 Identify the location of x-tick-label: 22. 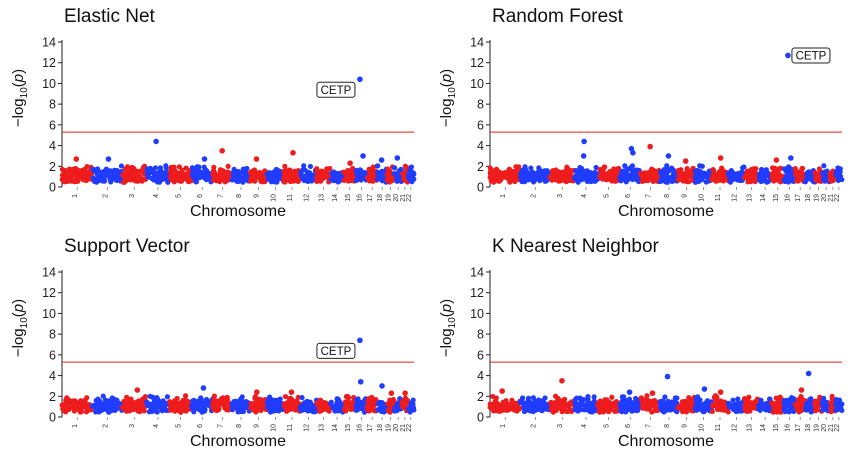
(409, 428).